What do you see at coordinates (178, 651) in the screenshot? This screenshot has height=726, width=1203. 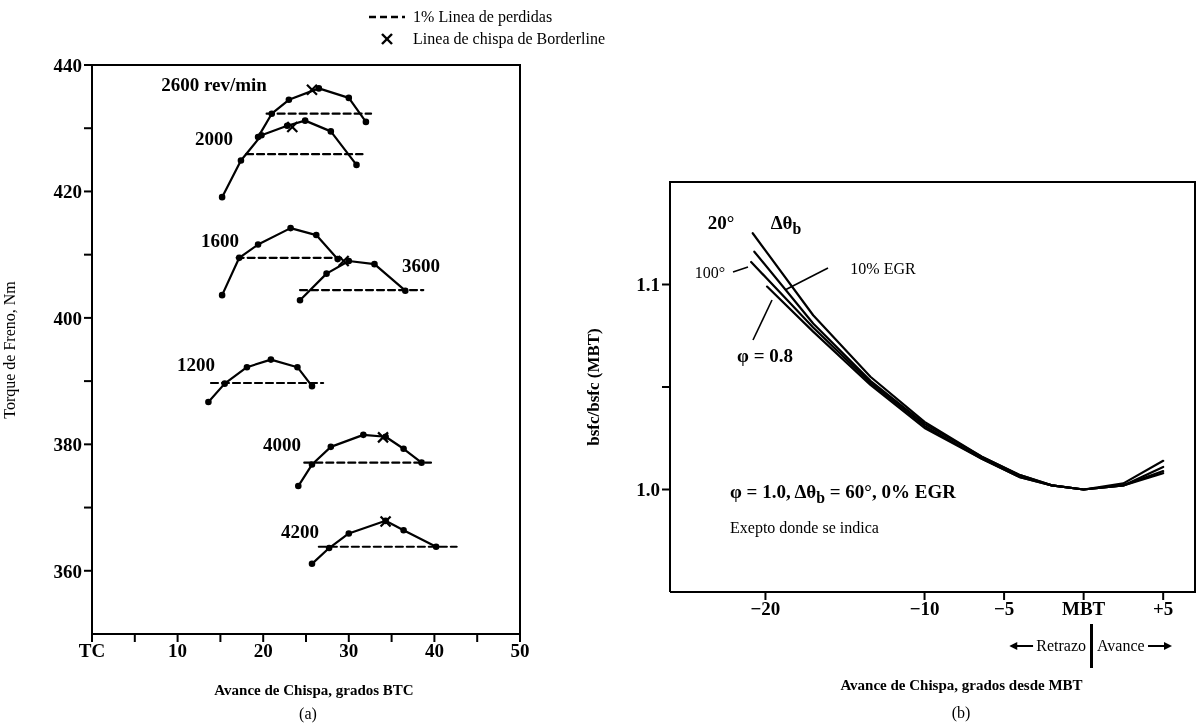 I see `x-tick-label: 10` at bounding box center [178, 651].